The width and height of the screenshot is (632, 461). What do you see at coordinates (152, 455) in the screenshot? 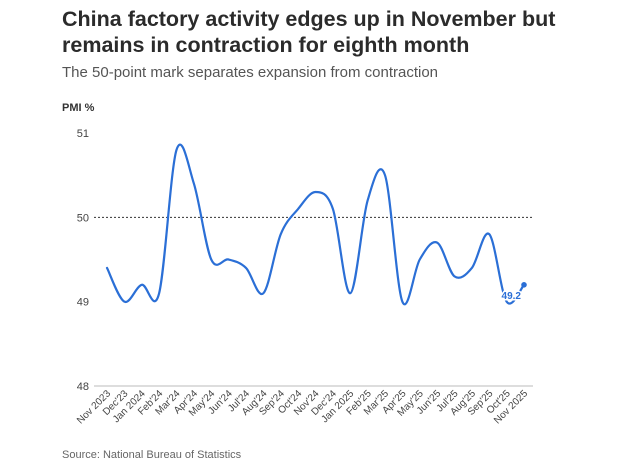
I see `chart-source: Source: National Bureau of Statistics` at bounding box center [152, 455].